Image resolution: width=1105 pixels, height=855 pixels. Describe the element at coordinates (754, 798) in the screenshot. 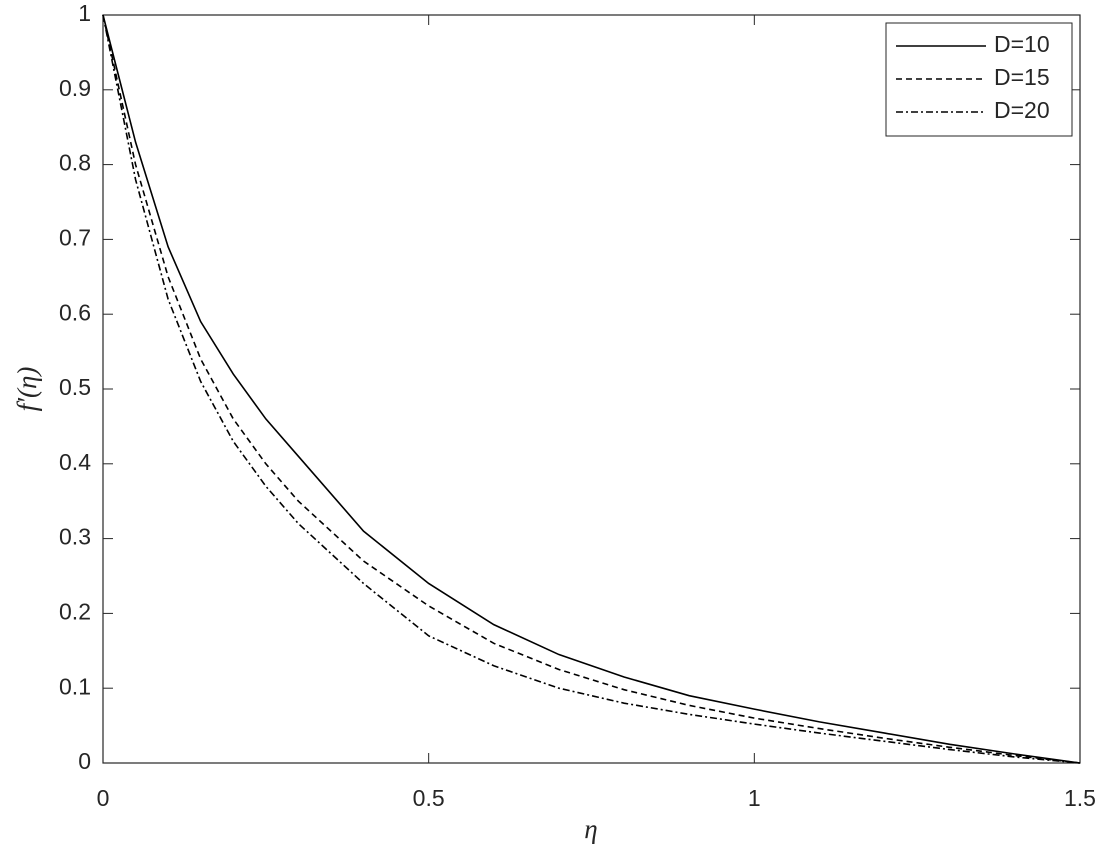

I see `x-tick-label: 1` at that location.